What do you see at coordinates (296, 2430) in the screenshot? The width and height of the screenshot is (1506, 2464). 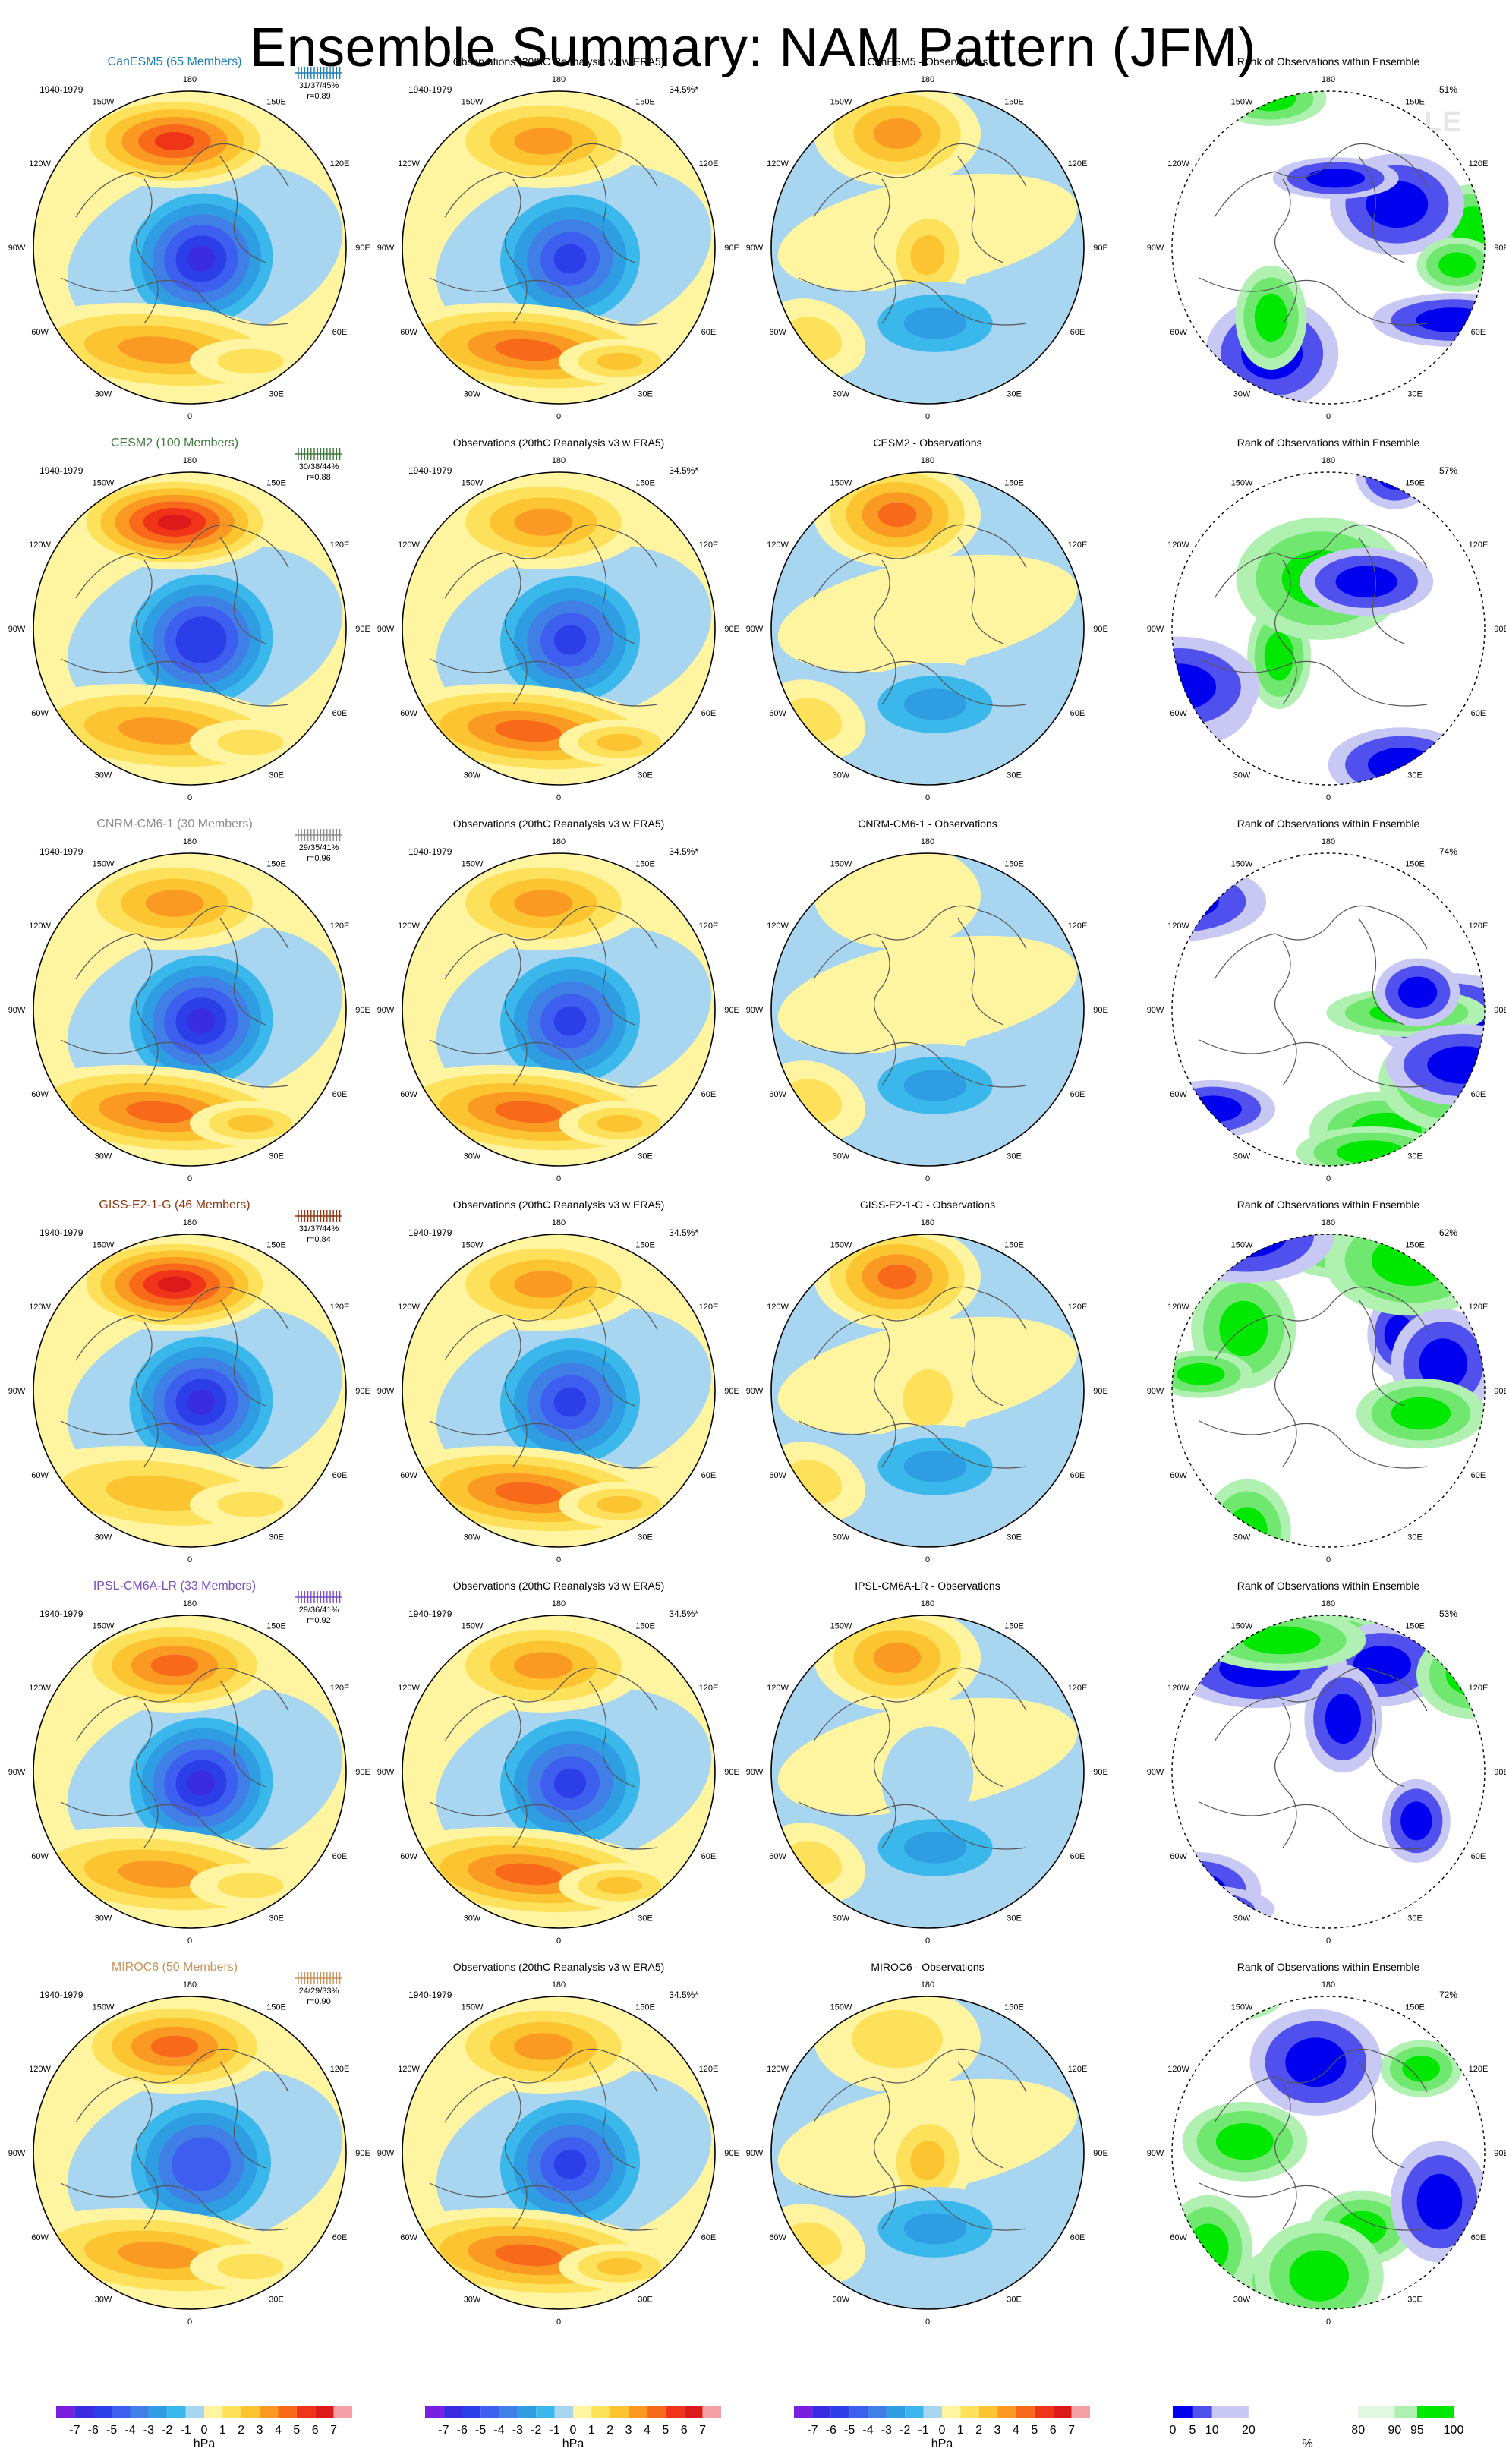 I see `colorbar-tick-label: 5` at bounding box center [296, 2430].